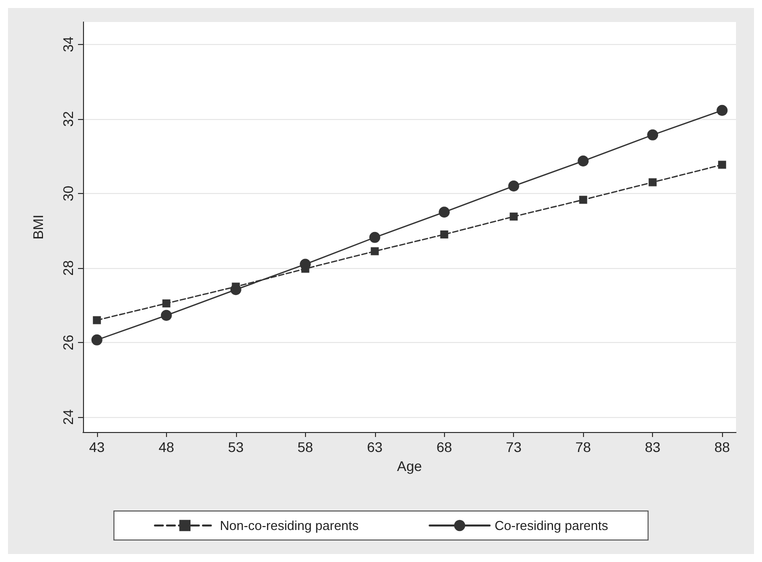 Image resolution: width=762 pixels, height=562 pixels. What do you see at coordinates (722, 447) in the screenshot?
I see `x-tick-label: 88` at bounding box center [722, 447].